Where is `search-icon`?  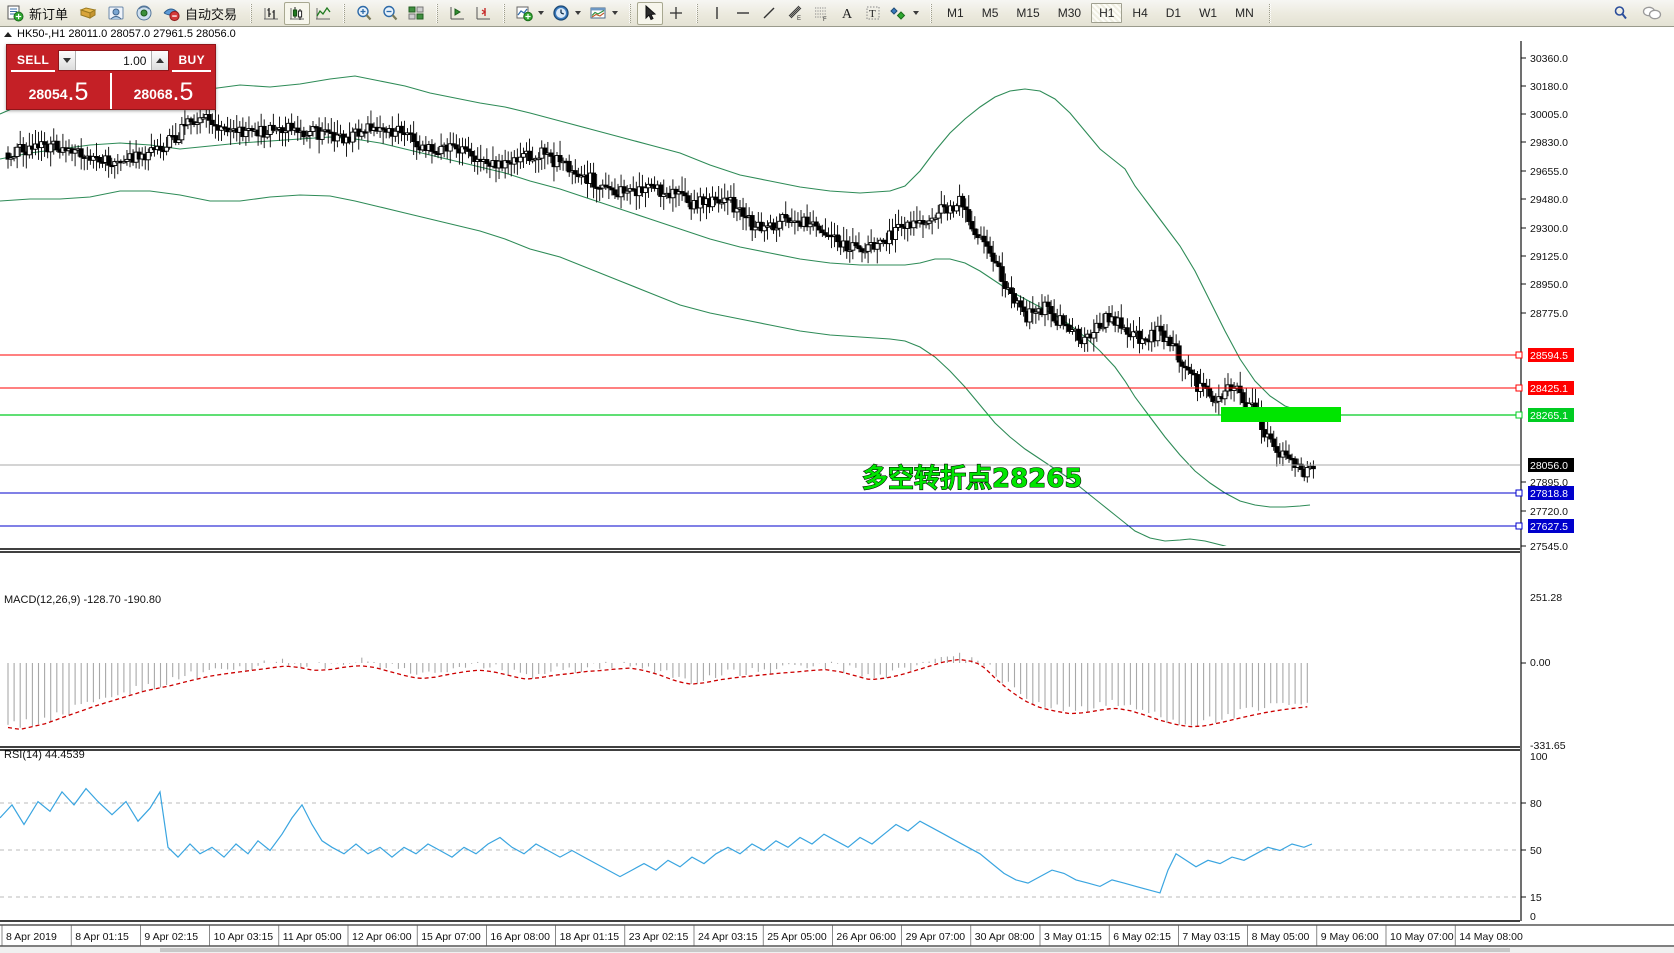
search-icon is located at coordinates (1621, 13).